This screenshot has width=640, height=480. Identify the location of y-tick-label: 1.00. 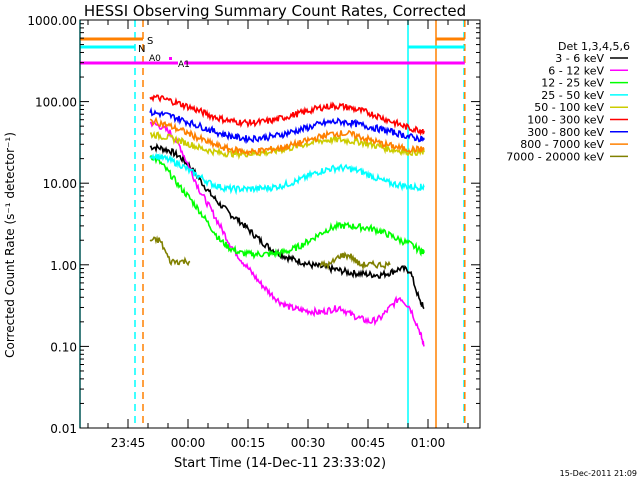
(63, 266).